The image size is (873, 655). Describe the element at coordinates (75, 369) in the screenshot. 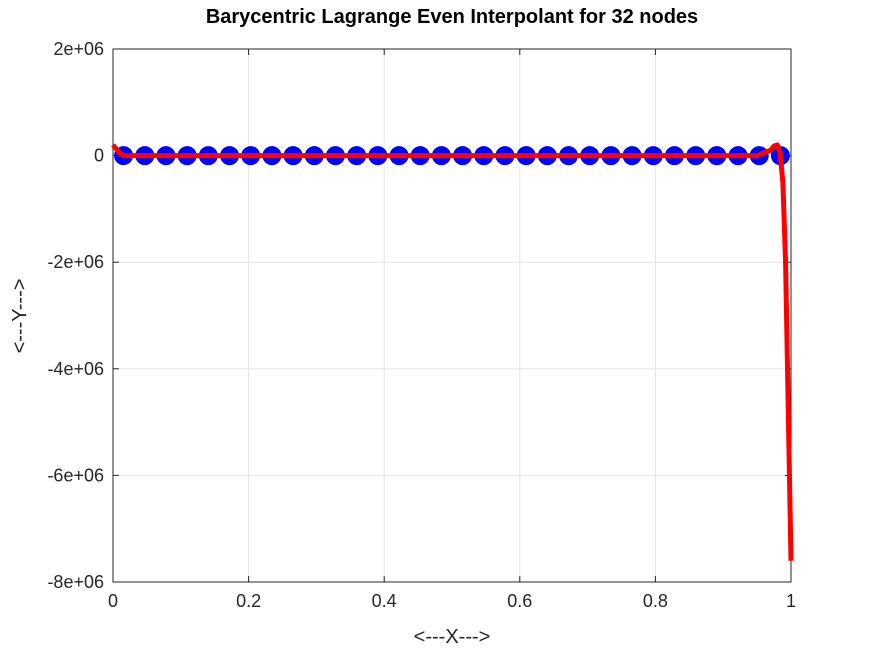

I see `y-tick-label: -4e+06` at that location.